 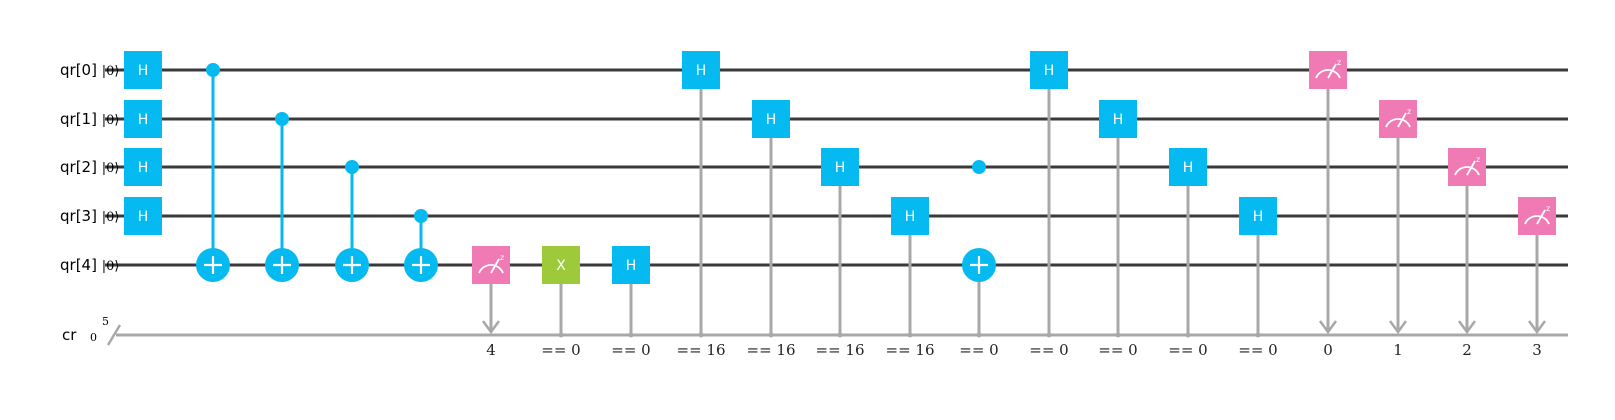 I want to click on classical-bit-label: 2, so click(x=1467, y=350).